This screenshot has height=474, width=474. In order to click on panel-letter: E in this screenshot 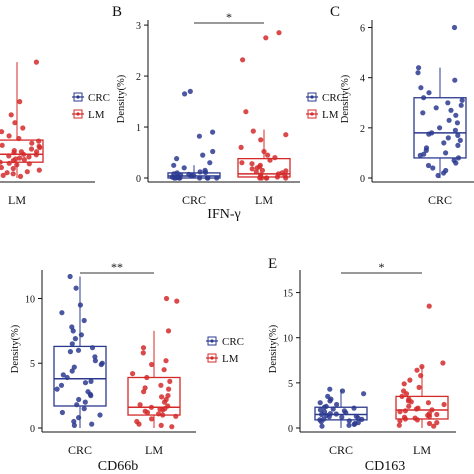, I will do `click(272, 264)`.